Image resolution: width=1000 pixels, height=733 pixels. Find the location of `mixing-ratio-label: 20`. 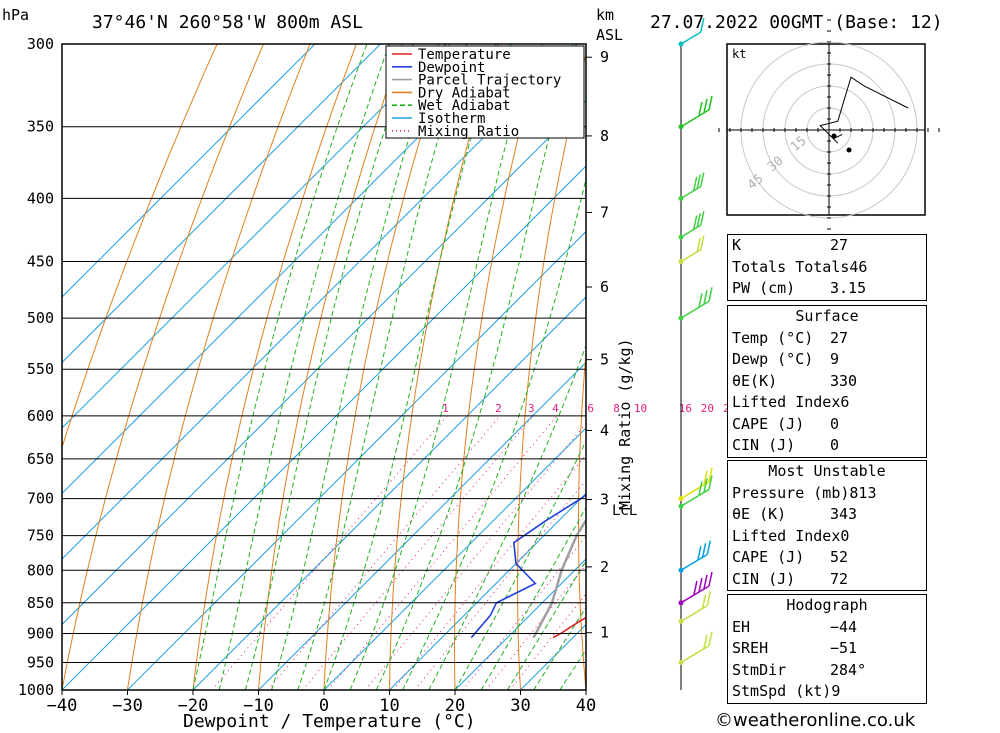

mixing-ratio-label: 20 is located at coordinates (707, 408).